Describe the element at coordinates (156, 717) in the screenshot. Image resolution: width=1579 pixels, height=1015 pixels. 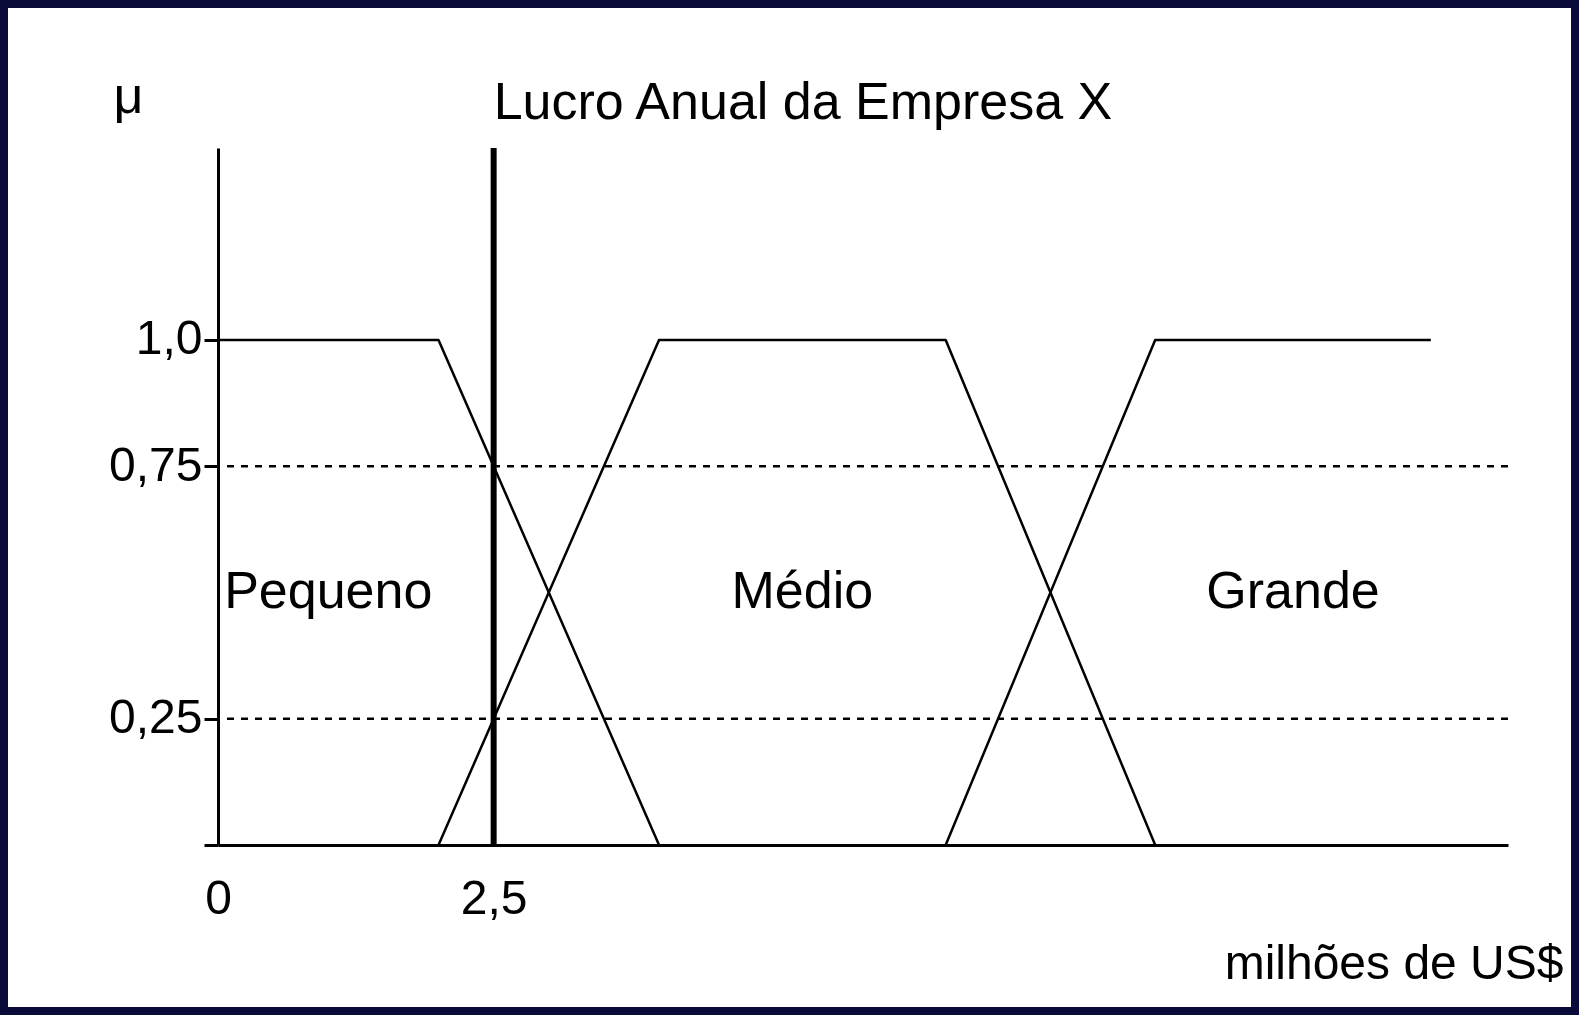
I see `y-tick-label: 0,25` at that location.